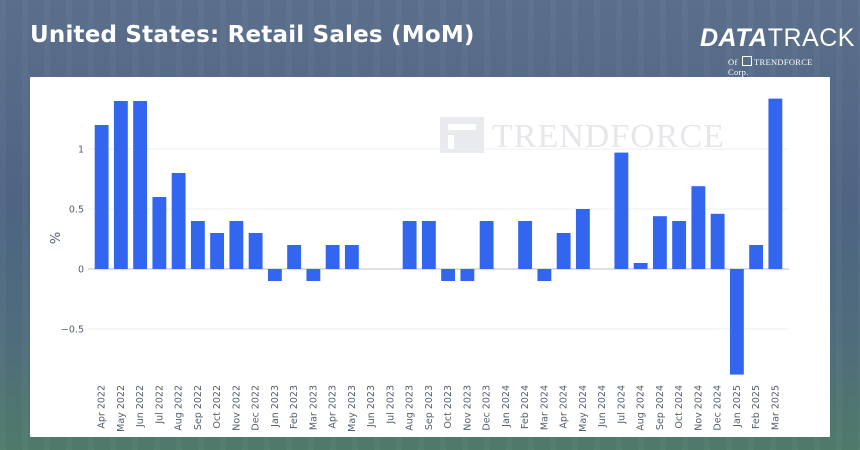 The height and width of the screenshot is (450, 860). Describe the element at coordinates (641, 408) in the screenshot. I see `x-tick-label: Aug 2024` at that location.